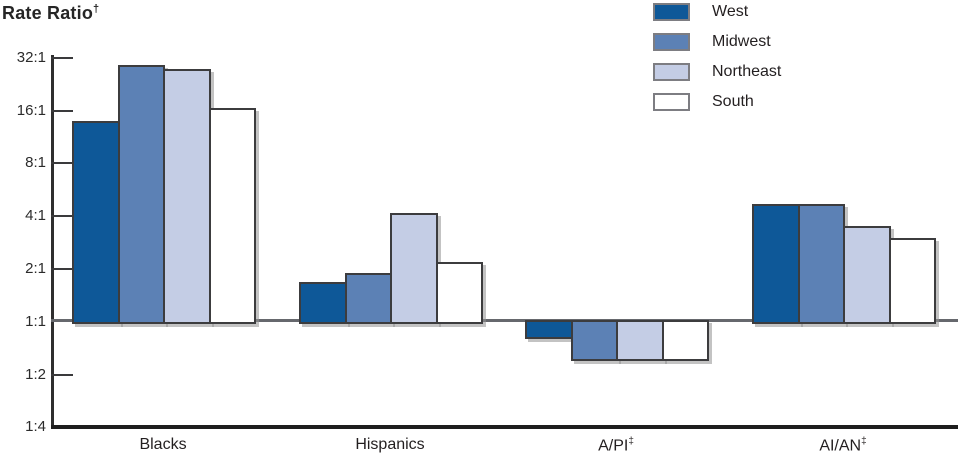 Image resolution: width=960 pixels, height=461 pixels. I want to click on x-category-label-text: A/PI, so click(613, 446).